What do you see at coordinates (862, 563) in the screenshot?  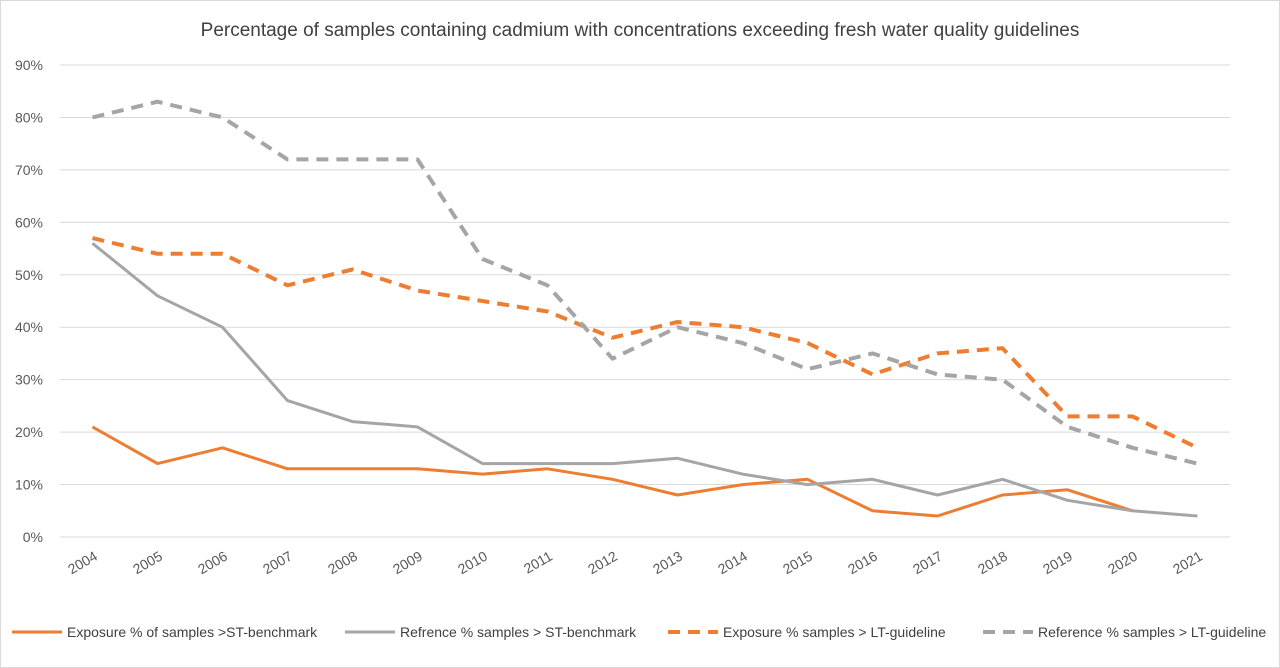 I see `x-tick-label: 2016` at bounding box center [862, 563].